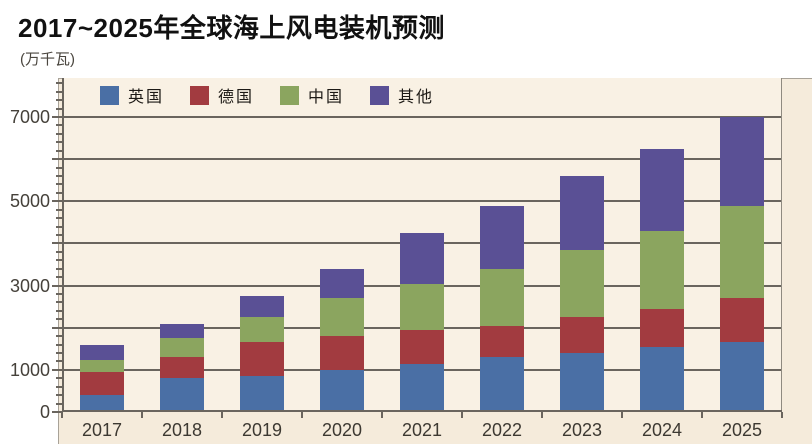  I want to click on x-category-label: 2023, so click(582, 430).